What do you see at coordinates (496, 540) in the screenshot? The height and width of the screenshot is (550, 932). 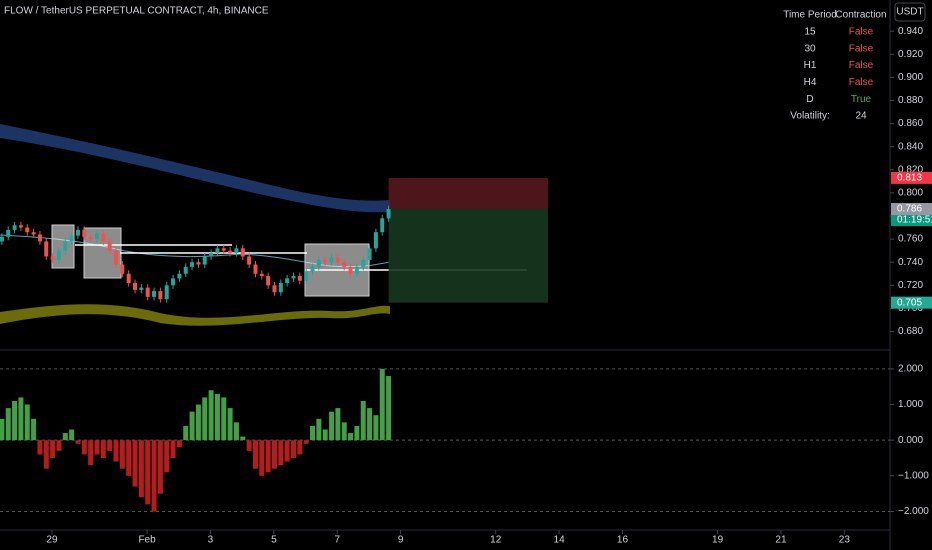 I see `x-tick-label: 12` at bounding box center [496, 540].